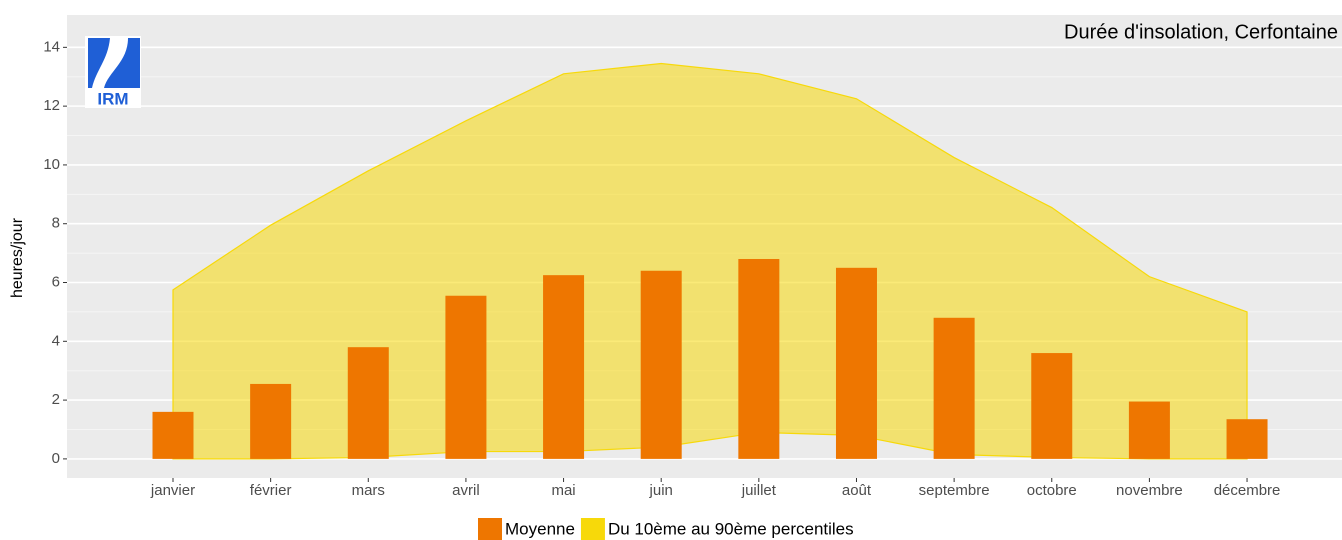 The height and width of the screenshot is (540, 1342). Describe the element at coordinates (271, 490) in the screenshot. I see `x-tick-label: février` at that location.